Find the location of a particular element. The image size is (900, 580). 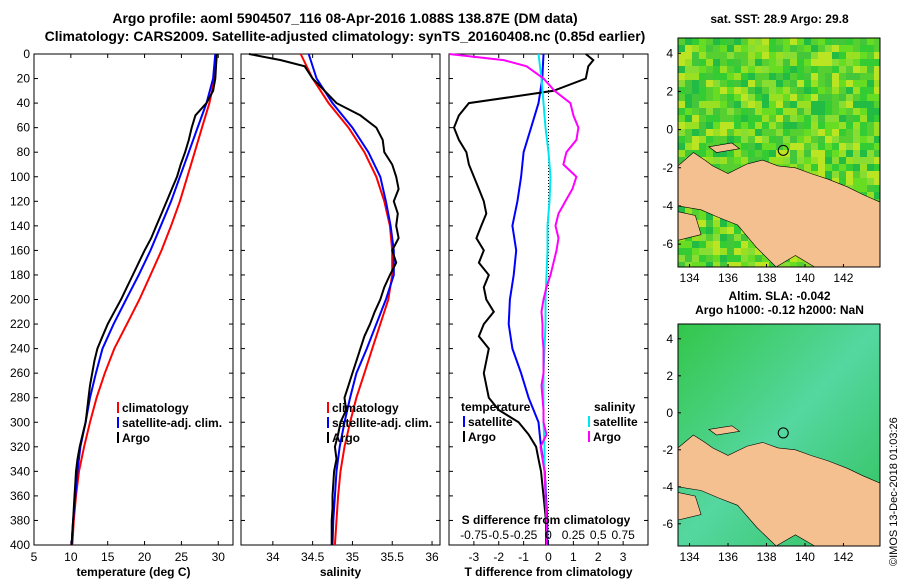

temp-x-tick-label: 10 is located at coordinates (71, 557).